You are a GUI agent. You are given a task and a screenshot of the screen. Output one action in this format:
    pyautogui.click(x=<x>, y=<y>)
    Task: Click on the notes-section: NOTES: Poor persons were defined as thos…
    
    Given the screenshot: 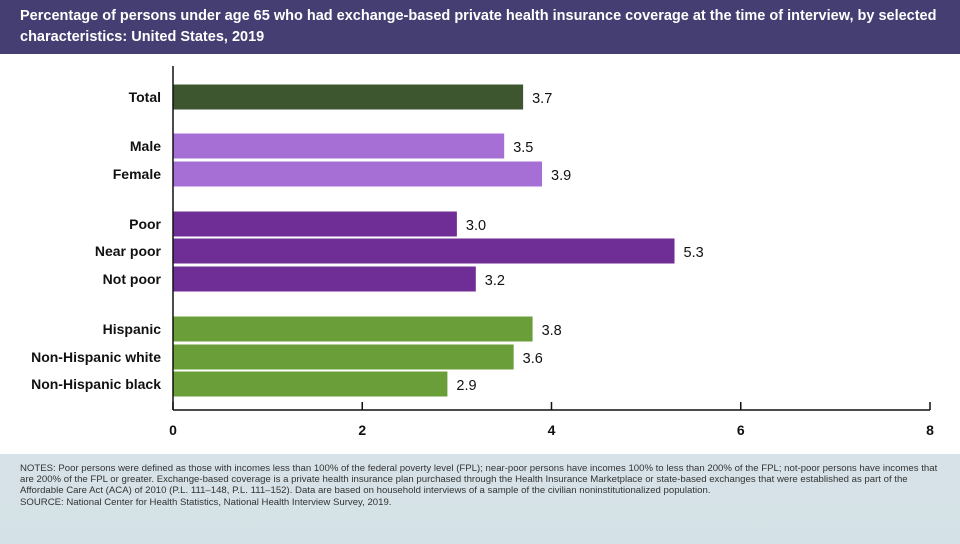 What is the action you would take?
    pyautogui.click(x=482, y=485)
    